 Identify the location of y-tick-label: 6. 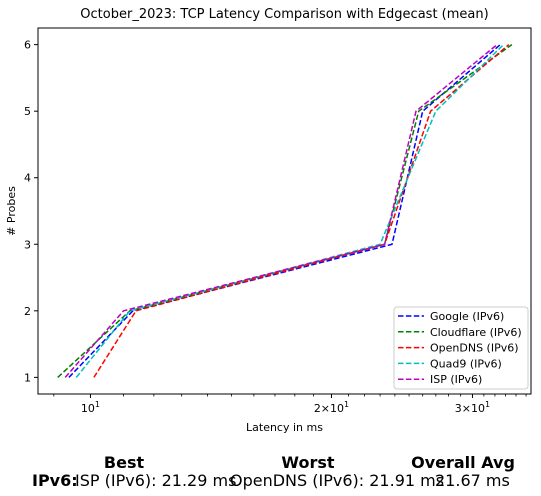
(27, 45).